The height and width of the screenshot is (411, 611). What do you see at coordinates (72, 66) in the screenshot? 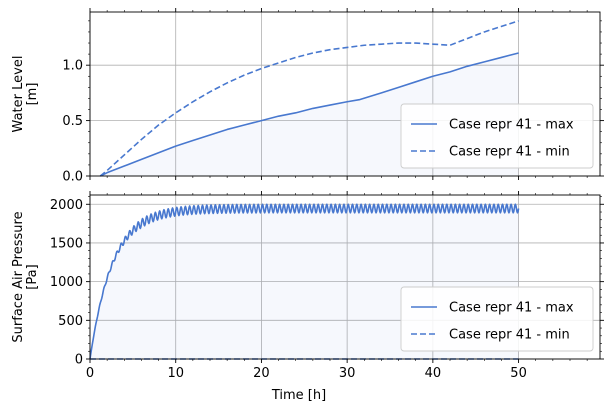
I see `water-level-ytick-label: 1.0` at bounding box center [72, 66].